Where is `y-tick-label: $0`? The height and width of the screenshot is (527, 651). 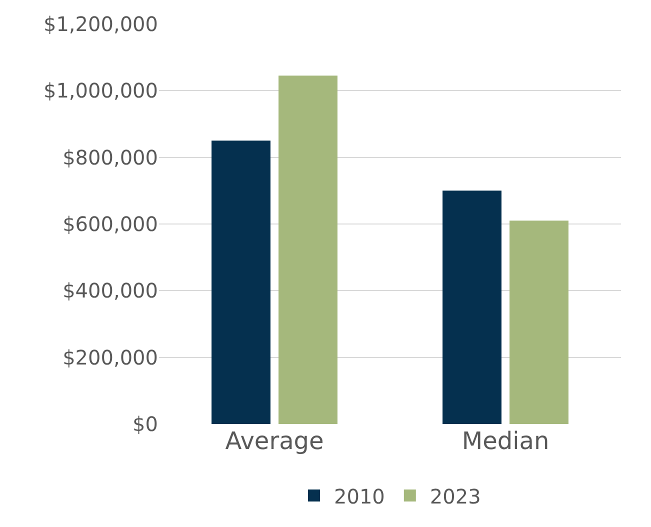
y-tick-label: $0 is located at coordinates (145, 424).